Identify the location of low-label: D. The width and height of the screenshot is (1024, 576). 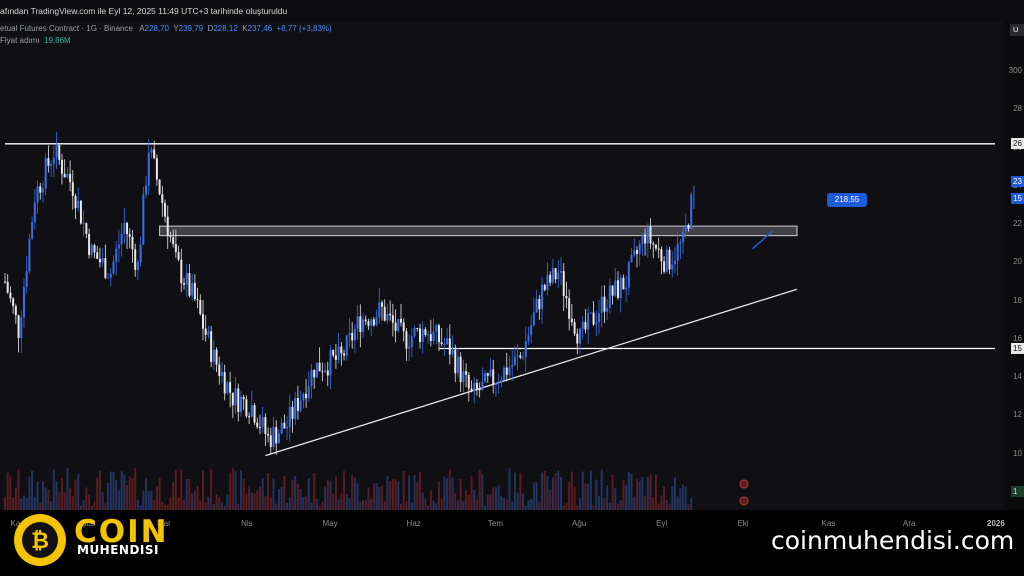
(210, 28).